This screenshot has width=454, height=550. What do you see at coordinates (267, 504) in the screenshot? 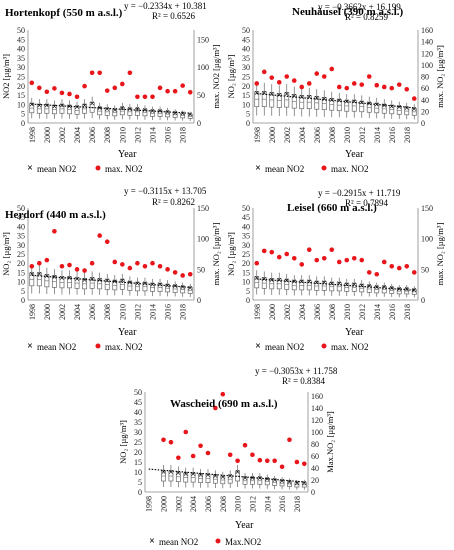
I see `x-tick-label: 2014` at bounding box center [267, 504].